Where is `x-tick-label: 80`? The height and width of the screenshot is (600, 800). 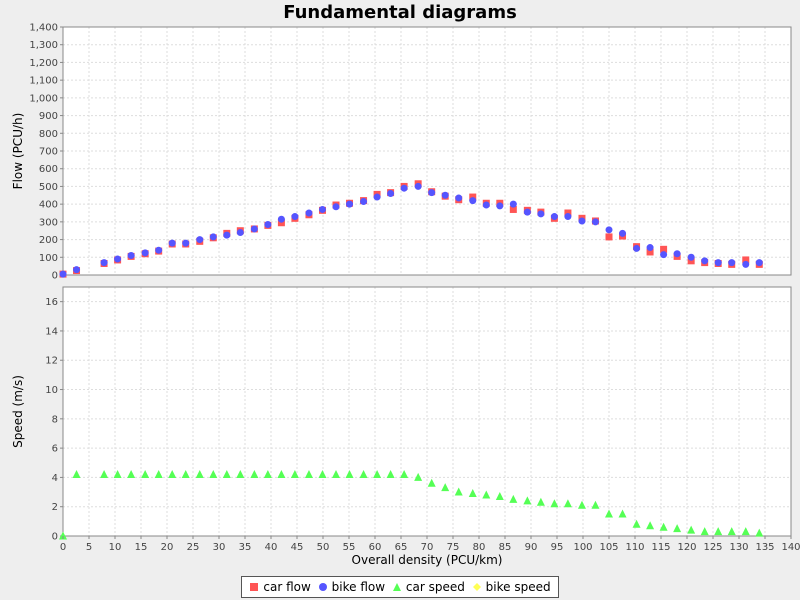 x-tick-label: 80 is located at coordinates (479, 547).